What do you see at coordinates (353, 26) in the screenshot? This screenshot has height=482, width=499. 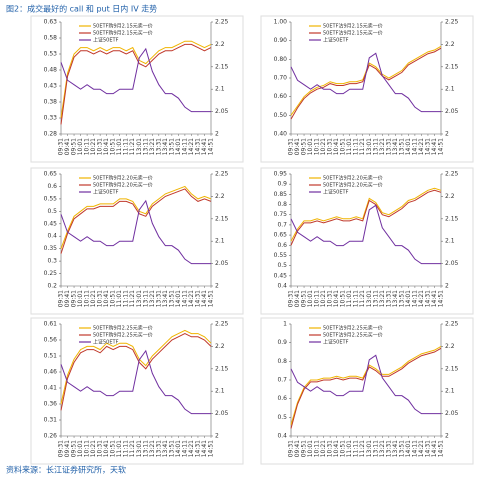 I see `legend-label: 50ETF沽9月2.15元卖一价` at bounding box center [353, 26].